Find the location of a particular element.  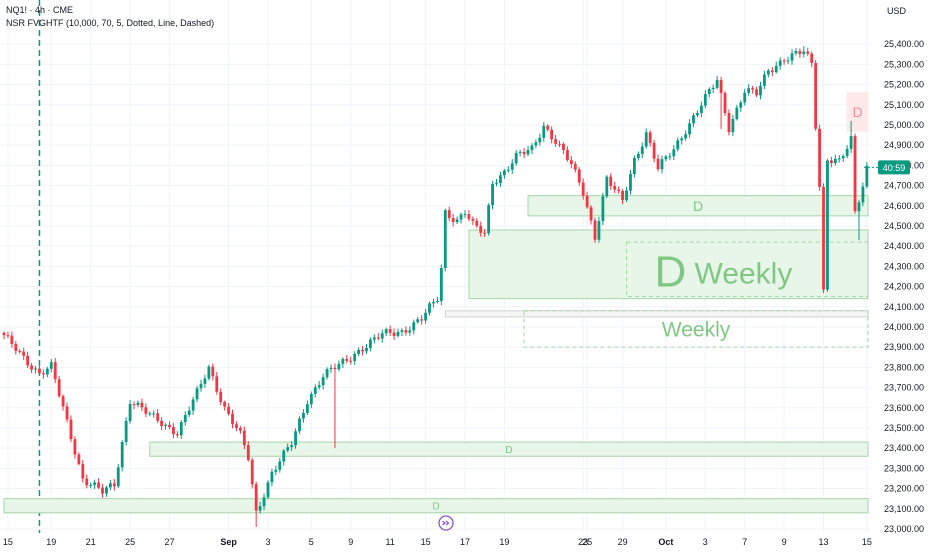

price-tick-label: 24,700.00 is located at coordinates (904, 186).